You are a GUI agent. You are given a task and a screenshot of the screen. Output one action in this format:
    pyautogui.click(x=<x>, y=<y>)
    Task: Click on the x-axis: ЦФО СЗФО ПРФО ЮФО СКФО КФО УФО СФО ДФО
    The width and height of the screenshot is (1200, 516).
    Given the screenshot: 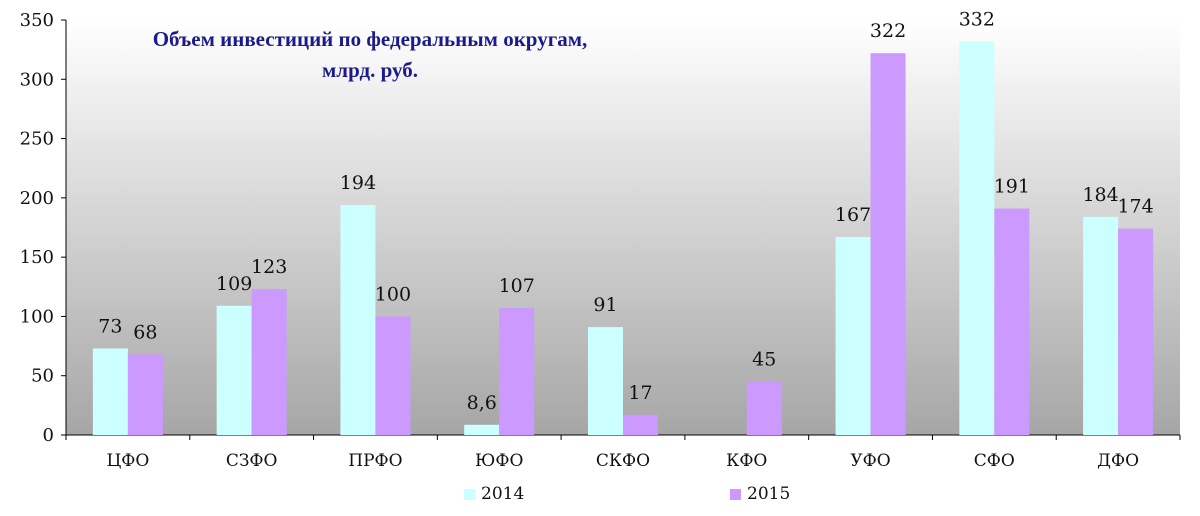 What is the action you would take?
    pyautogui.click(x=623, y=452)
    